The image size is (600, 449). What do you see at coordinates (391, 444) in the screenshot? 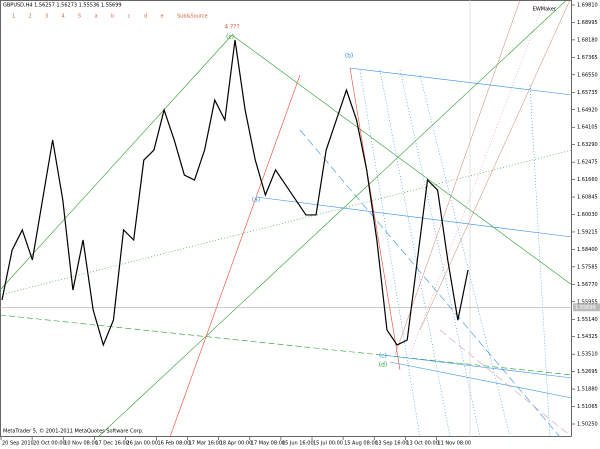
I see `time-label: 13 Sep 16:00` at bounding box center [391, 444].